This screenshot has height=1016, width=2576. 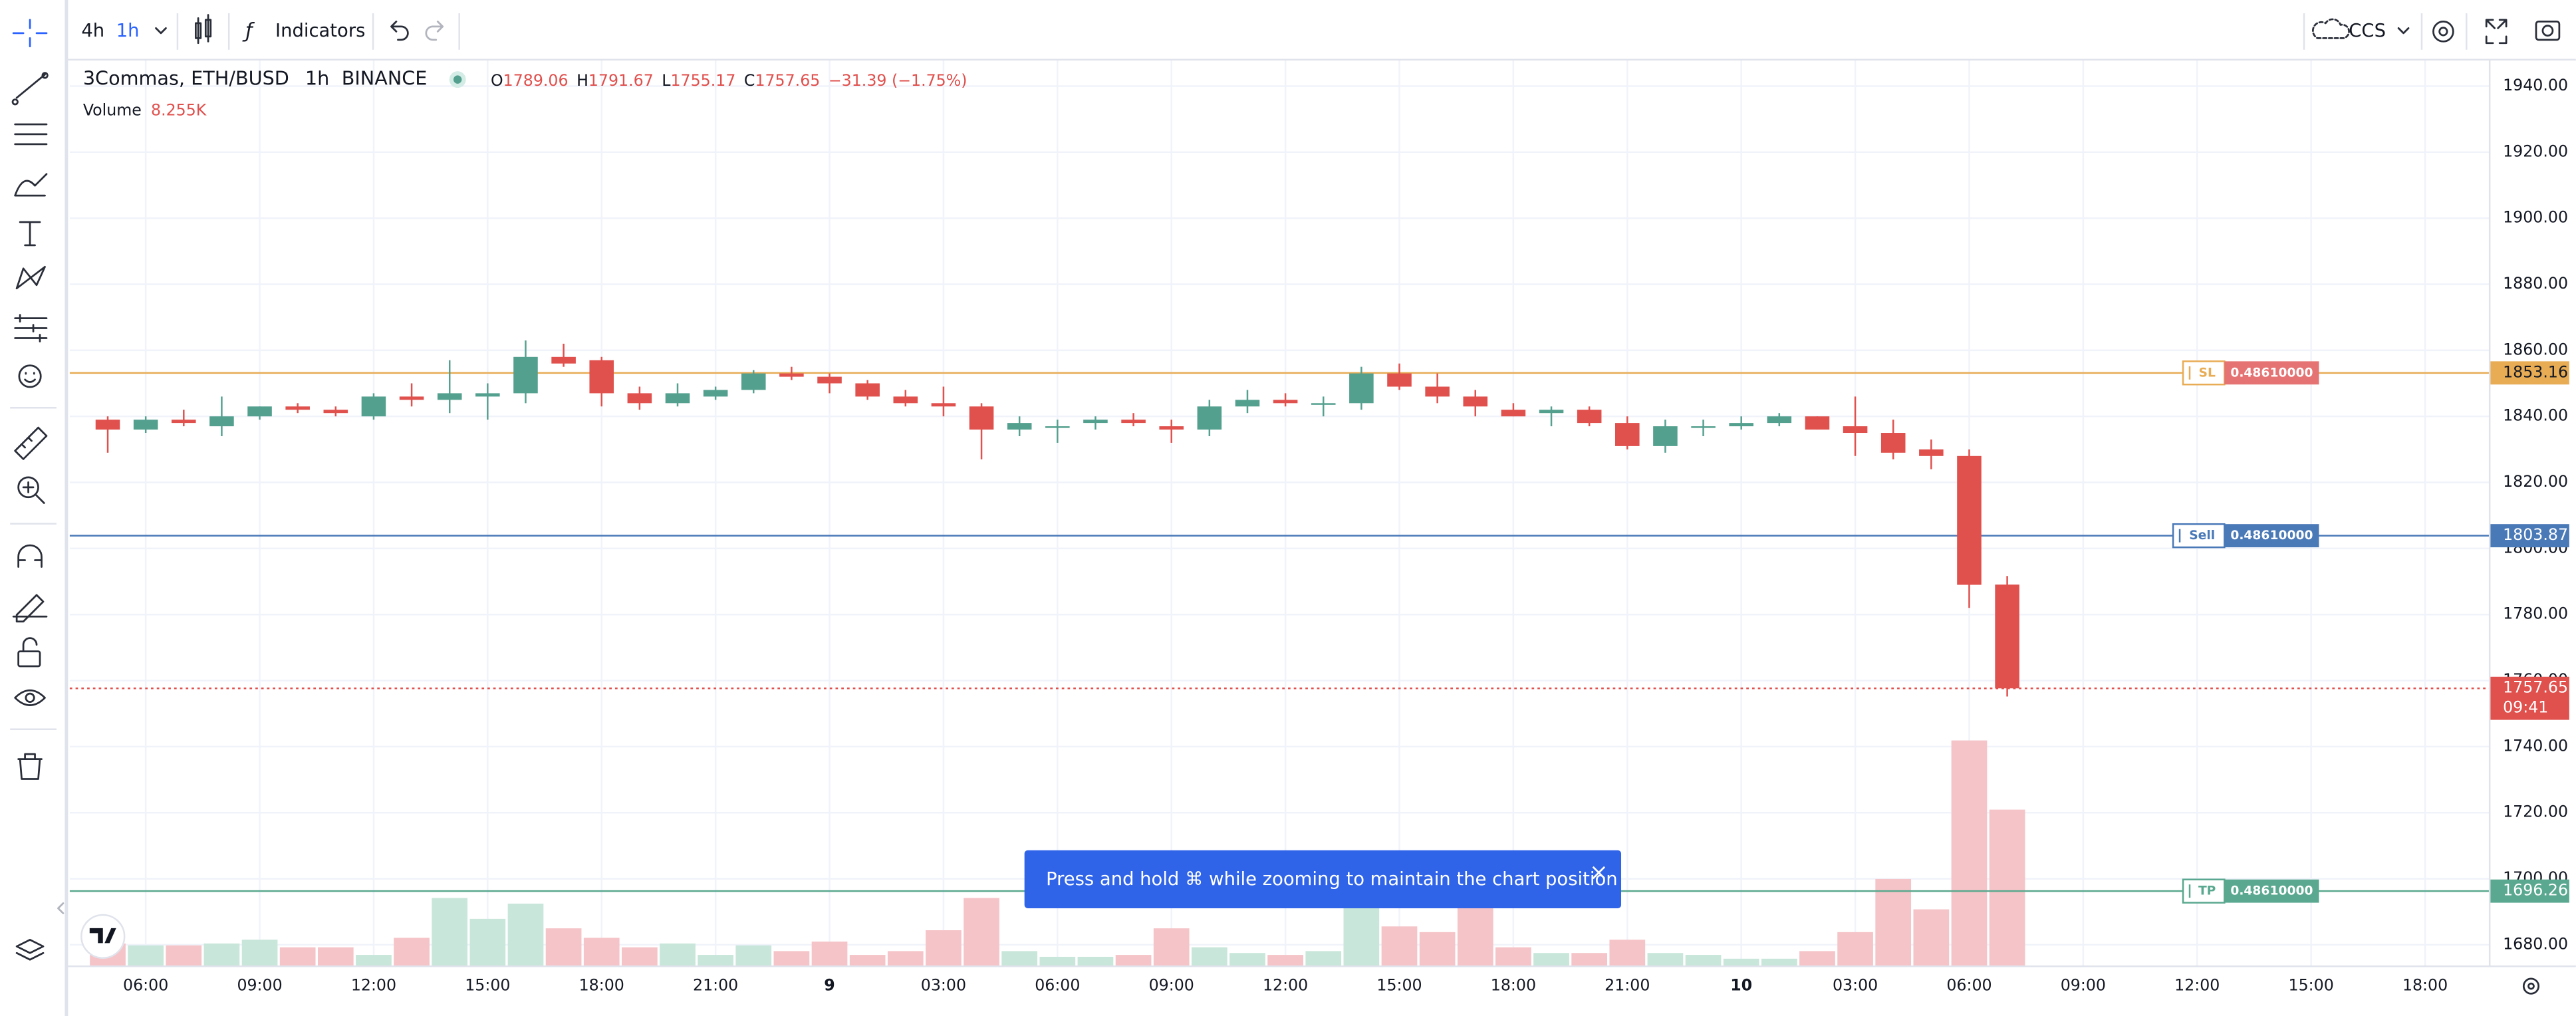 I want to click on object-tree, so click(x=30, y=949).